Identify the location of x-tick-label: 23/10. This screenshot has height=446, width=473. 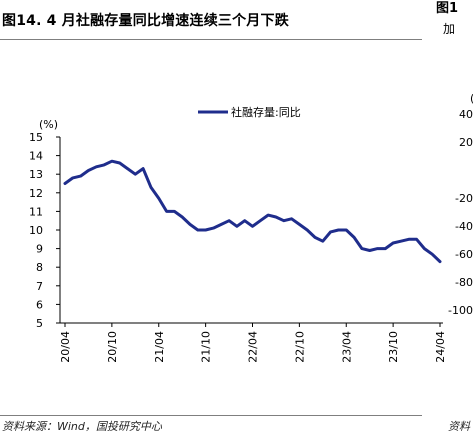
(393, 347).